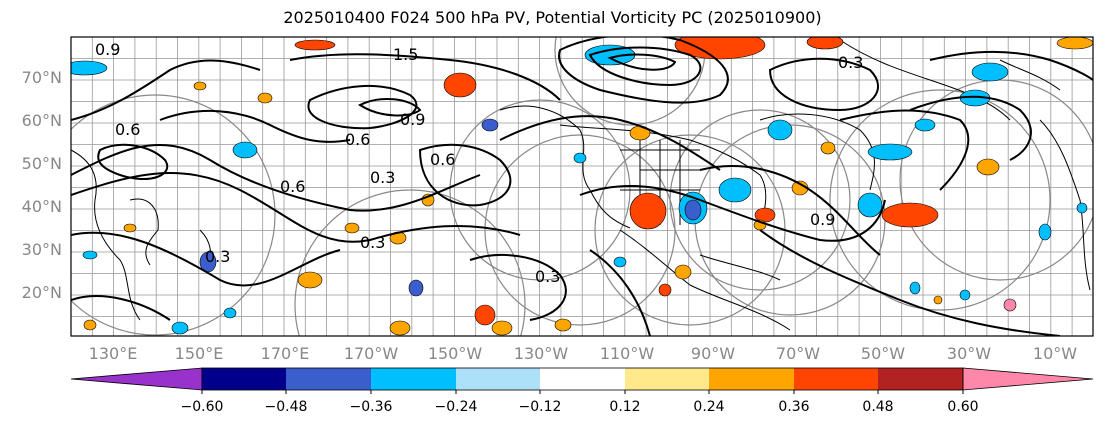 The height and width of the screenshot is (429, 1105). I want to click on colorbar-tick-label: −0.36, so click(371, 407).